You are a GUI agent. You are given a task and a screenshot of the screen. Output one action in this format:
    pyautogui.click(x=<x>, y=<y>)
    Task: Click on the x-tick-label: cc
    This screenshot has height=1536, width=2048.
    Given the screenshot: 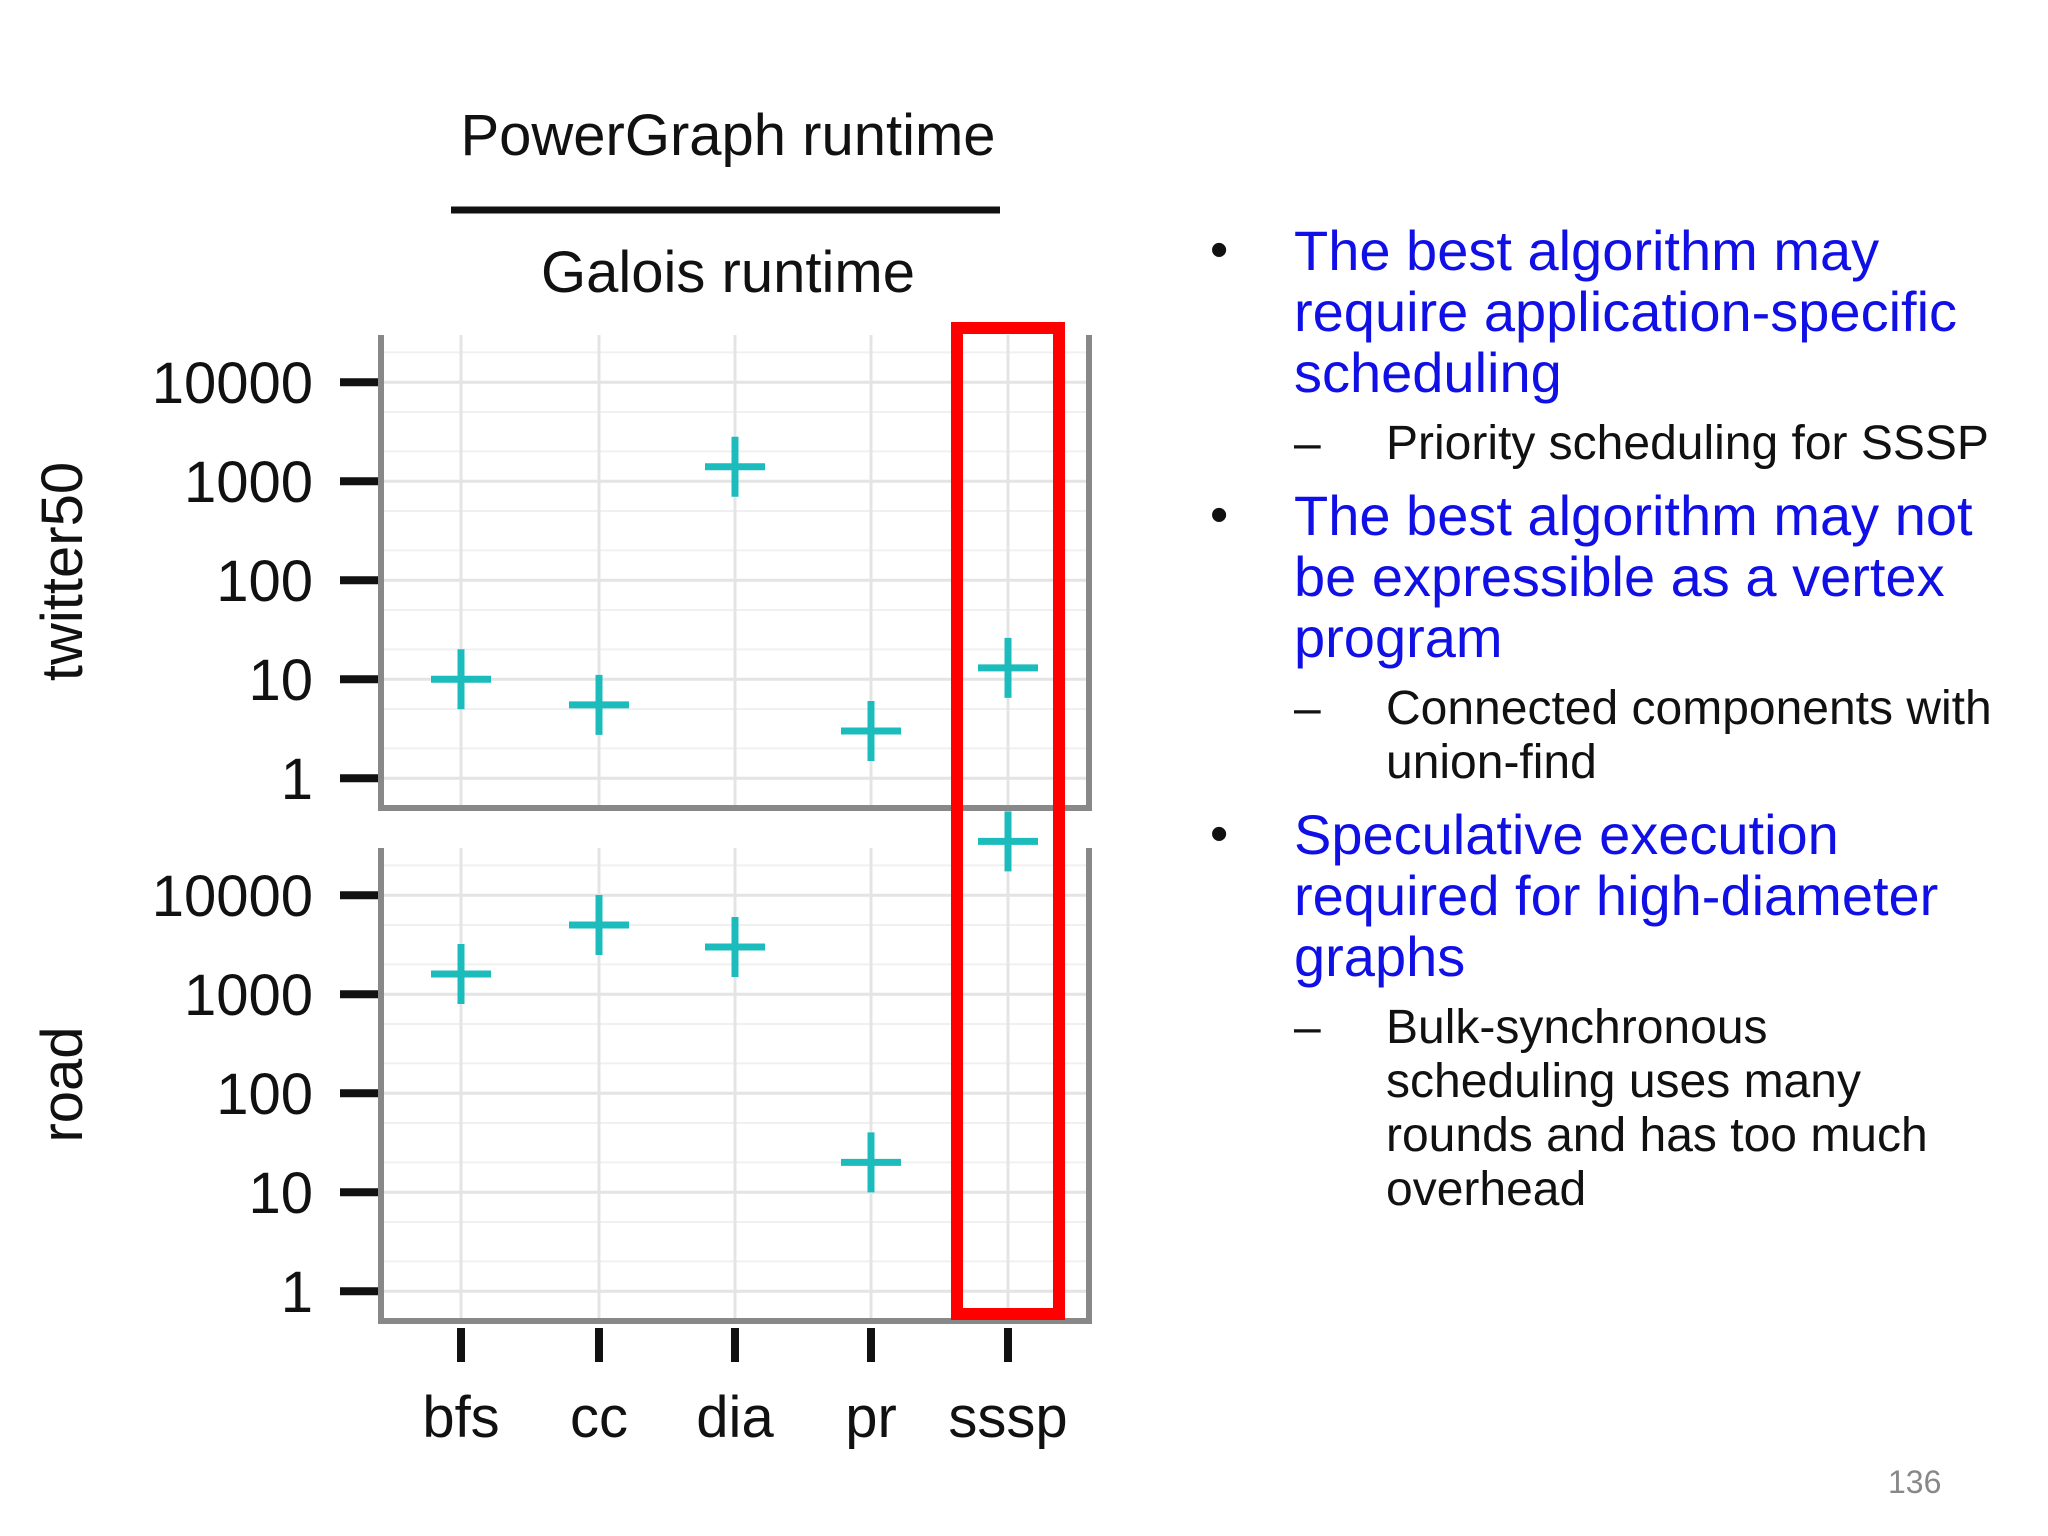 What is the action you would take?
    pyautogui.click(x=599, y=1417)
    